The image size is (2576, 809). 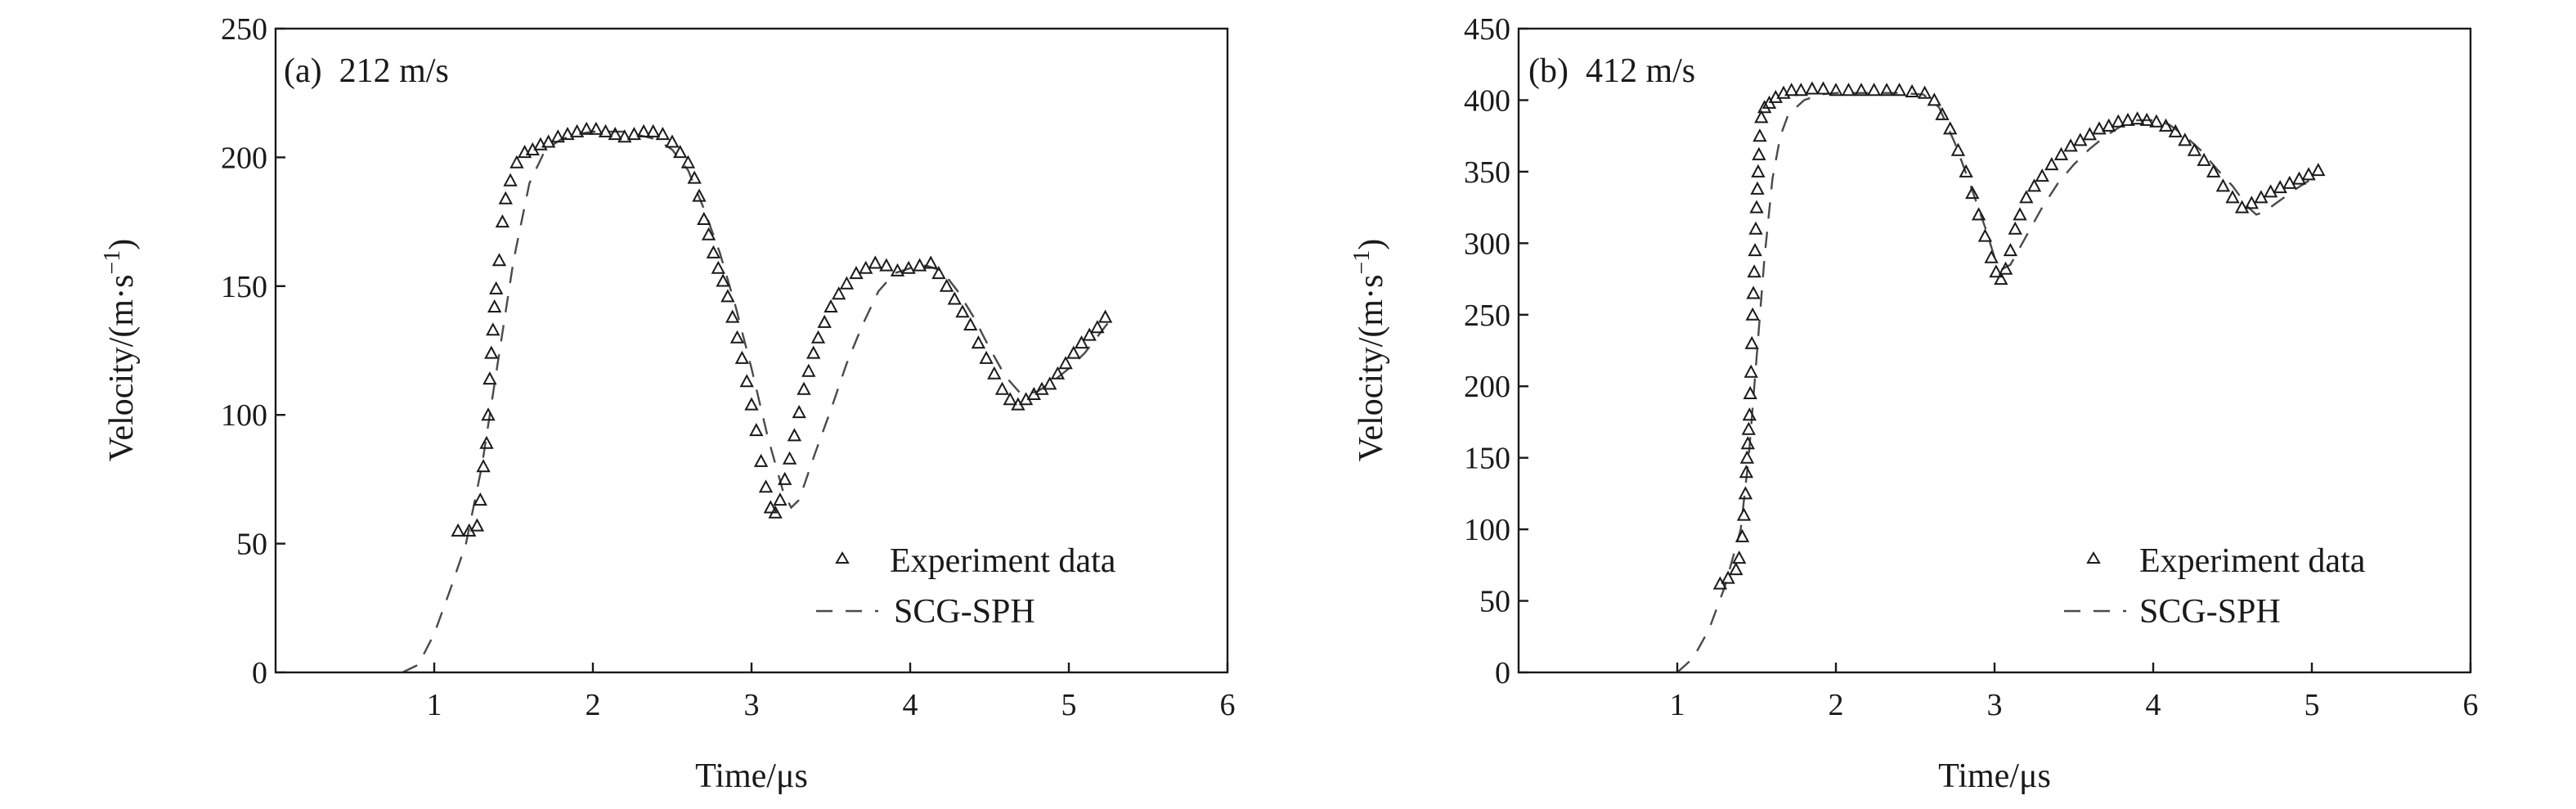 I want to click on x-tick-label: 4, so click(x=910, y=705).